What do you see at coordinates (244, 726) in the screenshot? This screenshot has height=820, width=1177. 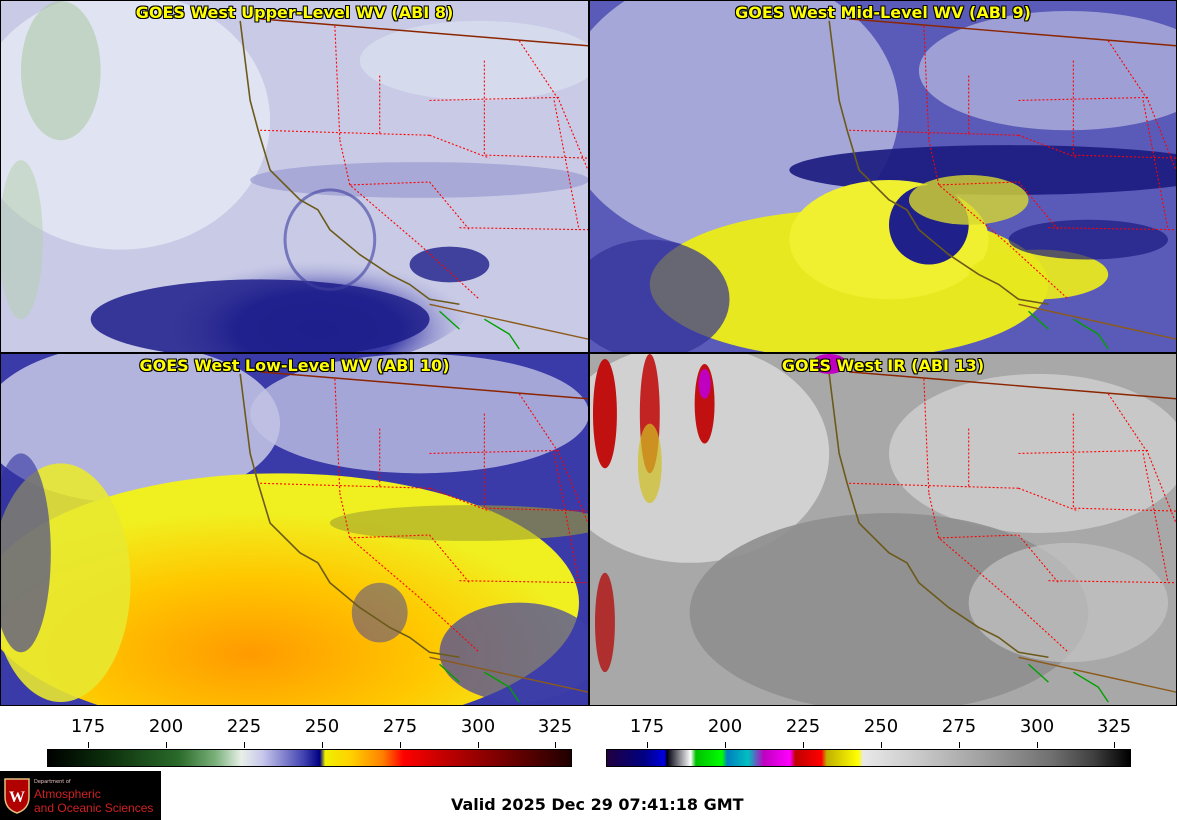 I see `wv-tick-label: 225` at bounding box center [244, 726].